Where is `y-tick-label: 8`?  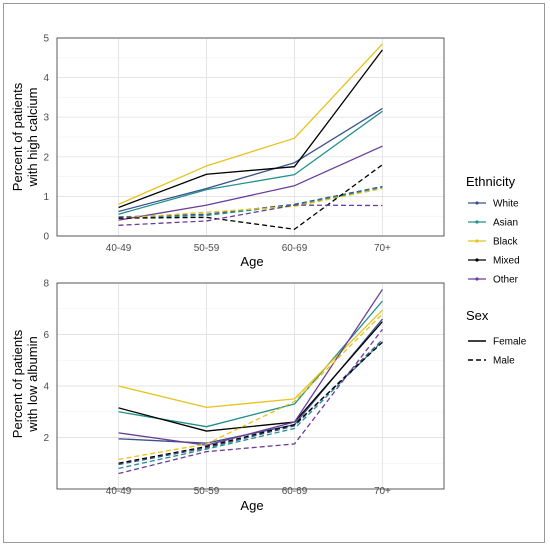
y-tick-label: 8 is located at coordinates (46, 284).